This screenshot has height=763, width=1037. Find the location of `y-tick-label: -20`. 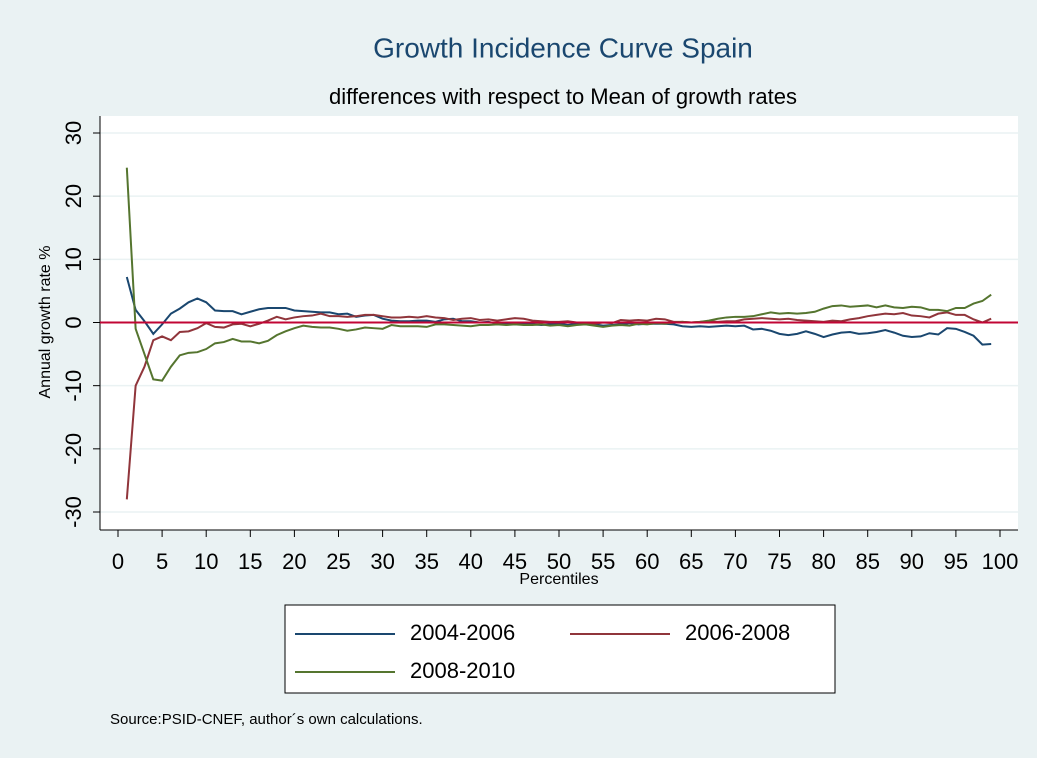

y-tick-label: -20 is located at coordinates (73, 449).